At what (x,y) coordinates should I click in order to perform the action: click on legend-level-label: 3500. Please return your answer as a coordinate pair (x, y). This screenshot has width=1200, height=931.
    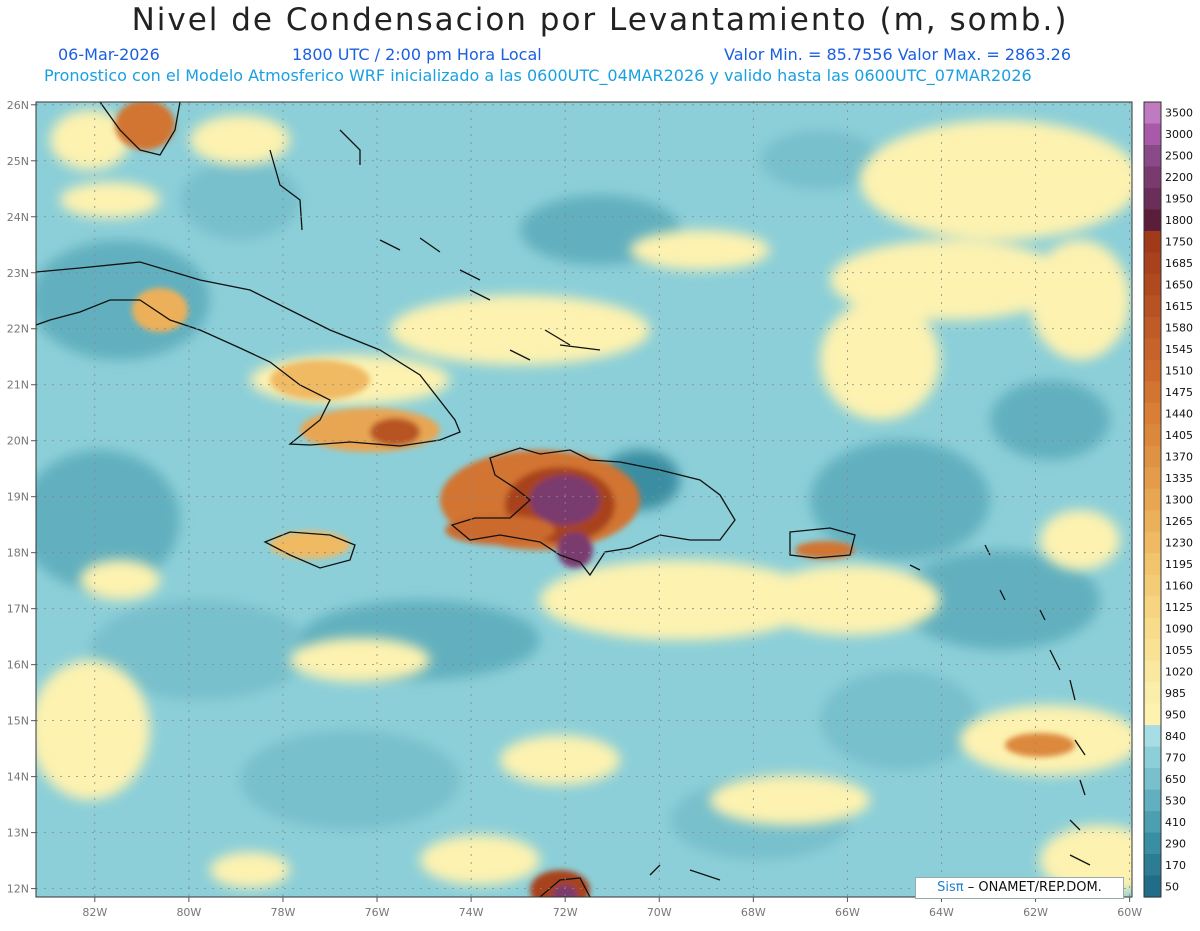
    Looking at the image, I should click on (1179, 113).